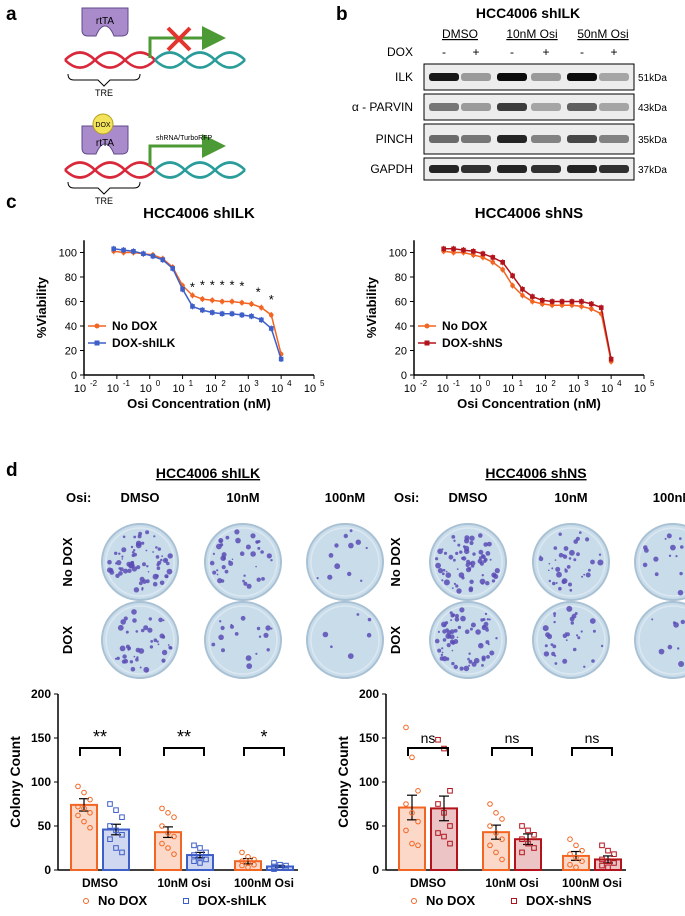 The height and width of the screenshot is (916, 685). What do you see at coordinates (472, 343) in the screenshot?
I see `legend-label: DOX-shNS` at bounding box center [472, 343].